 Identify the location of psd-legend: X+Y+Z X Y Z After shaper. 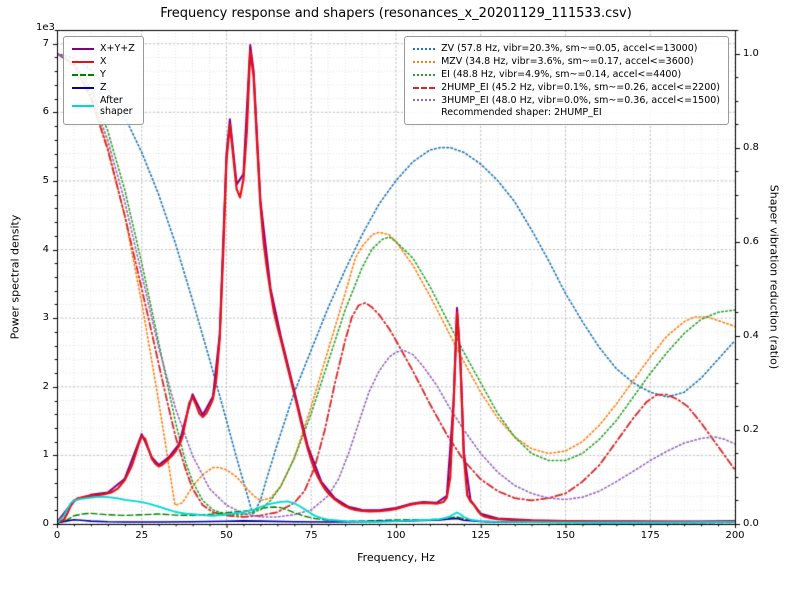
(103, 81).